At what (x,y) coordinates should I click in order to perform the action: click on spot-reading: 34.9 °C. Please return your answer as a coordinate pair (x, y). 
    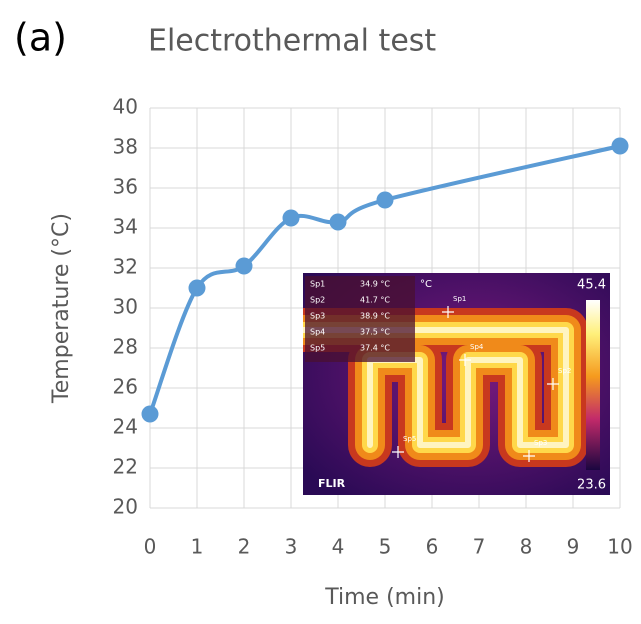
    Looking at the image, I should click on (375, 284).